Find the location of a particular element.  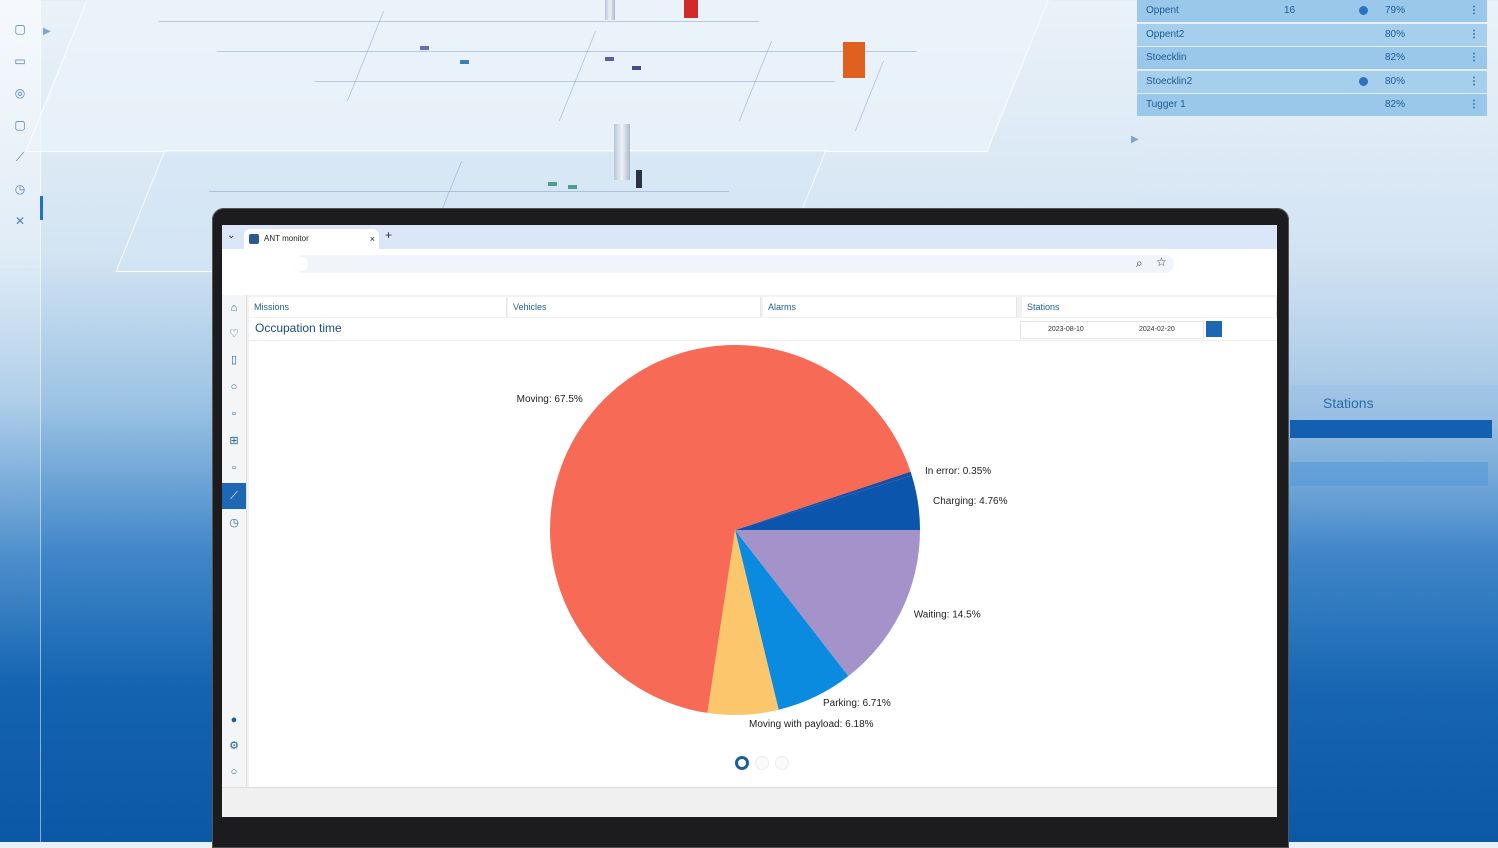

target-icon: ◎ is located at coordinates (20, 93).